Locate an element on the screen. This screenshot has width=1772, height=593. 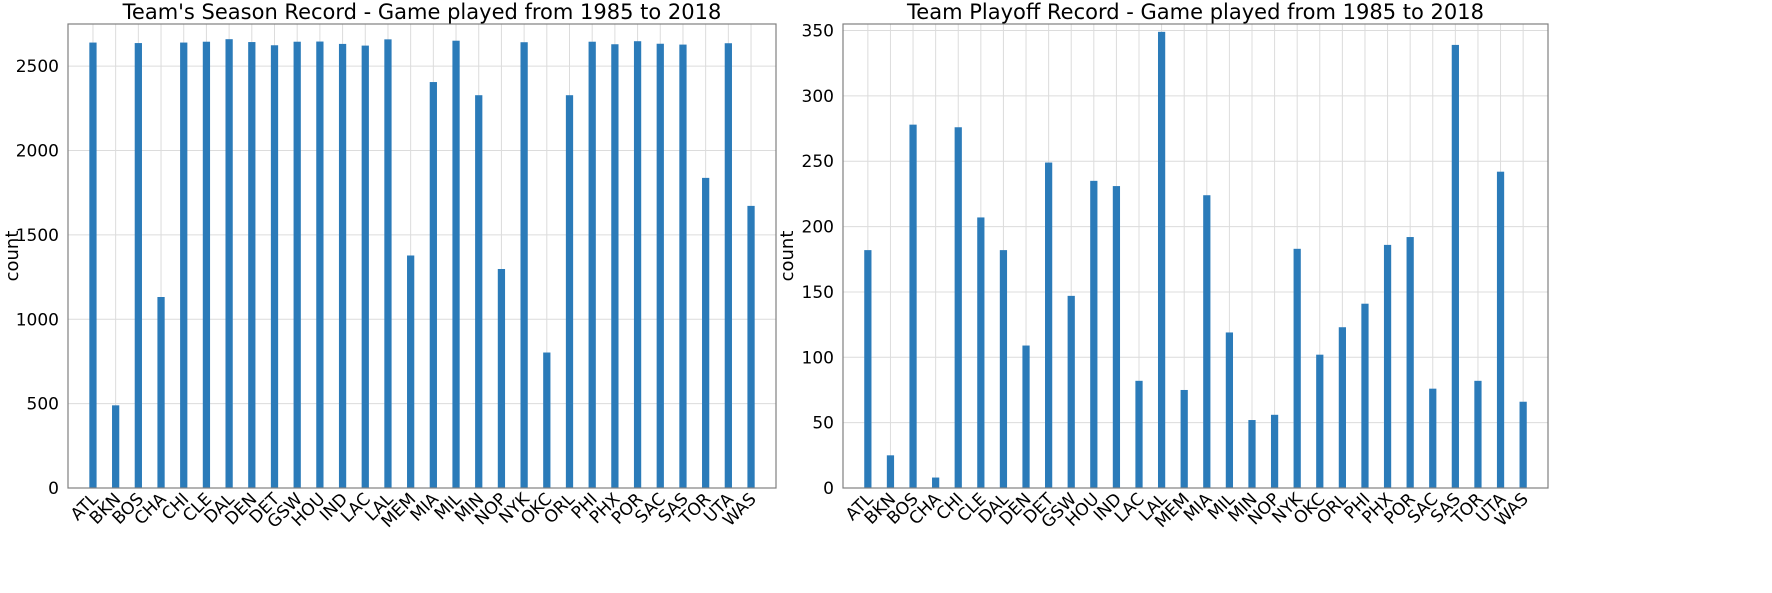
y-tick-label: 200 is located at coordinates (818, 228).